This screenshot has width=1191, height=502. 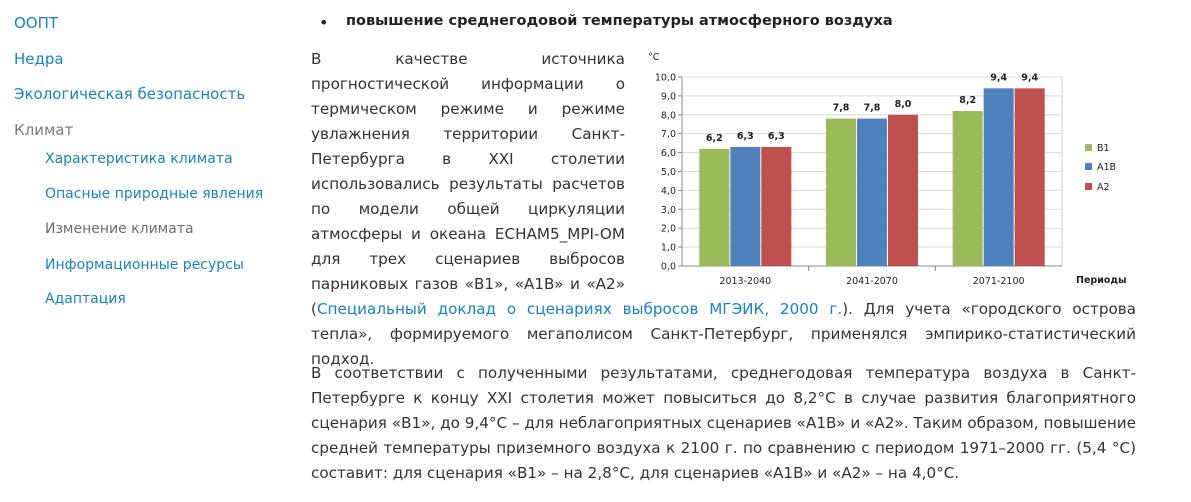 I want to click on data-label: 6,2, so click(x=714, y=138).